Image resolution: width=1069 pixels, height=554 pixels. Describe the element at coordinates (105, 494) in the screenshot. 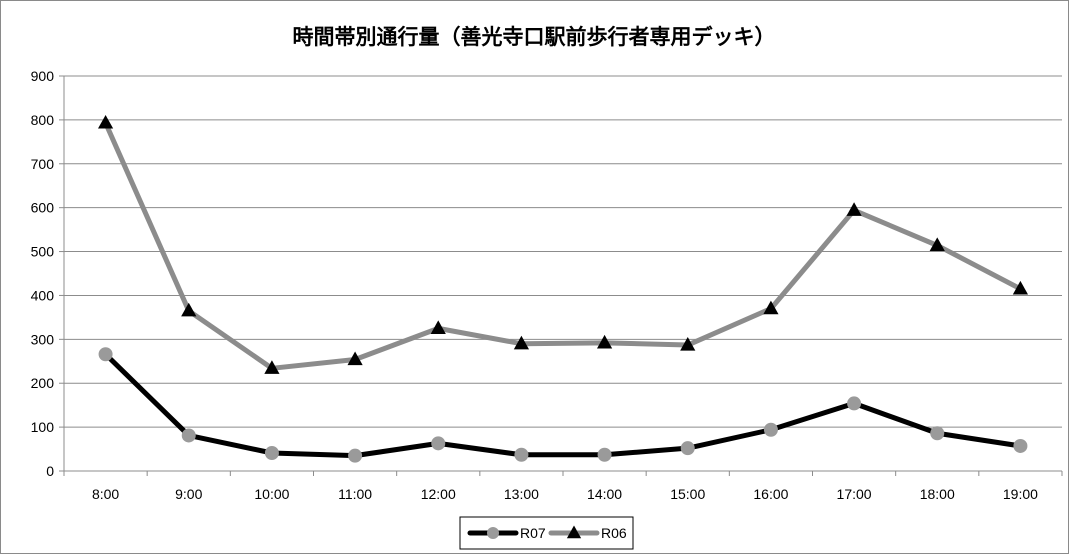

I see `x-tick-label: 8:00` at that location.